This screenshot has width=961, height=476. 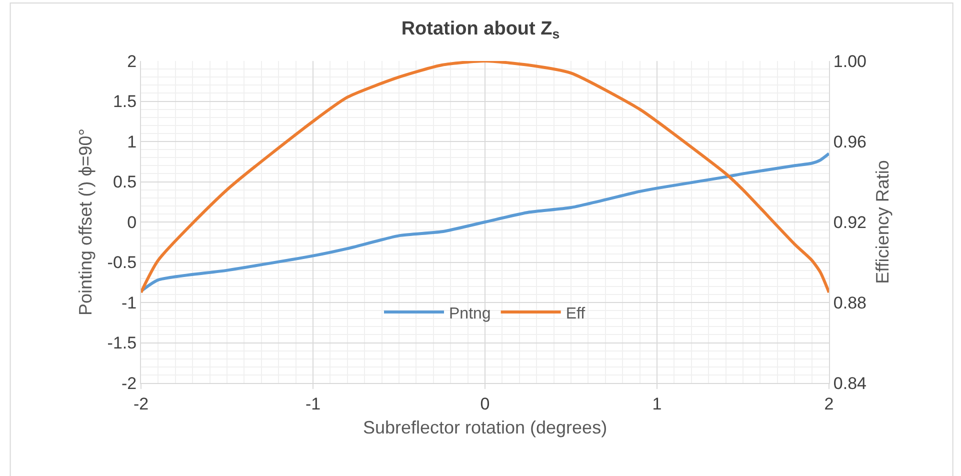 What do you see at coordinates (480, 30) in the screenshot?
I see `chart-title: Rotation about Z$_{s}$` at bounding box center [480, 30].